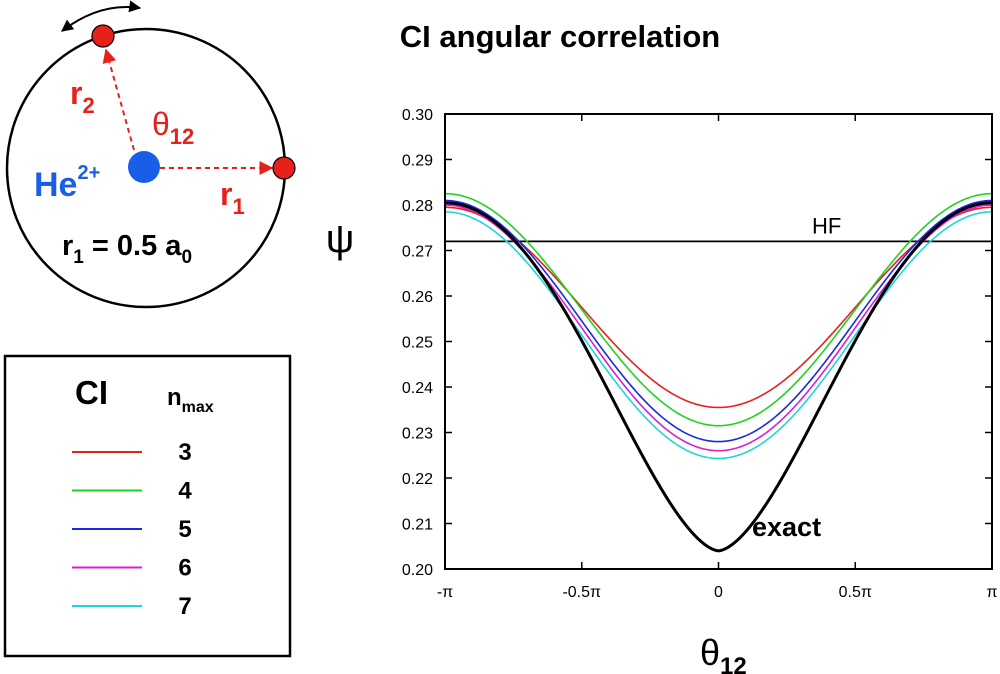  Describe the element at coordinates (786, 527) in the screenshot. I see `exact-label: exact` at that location.